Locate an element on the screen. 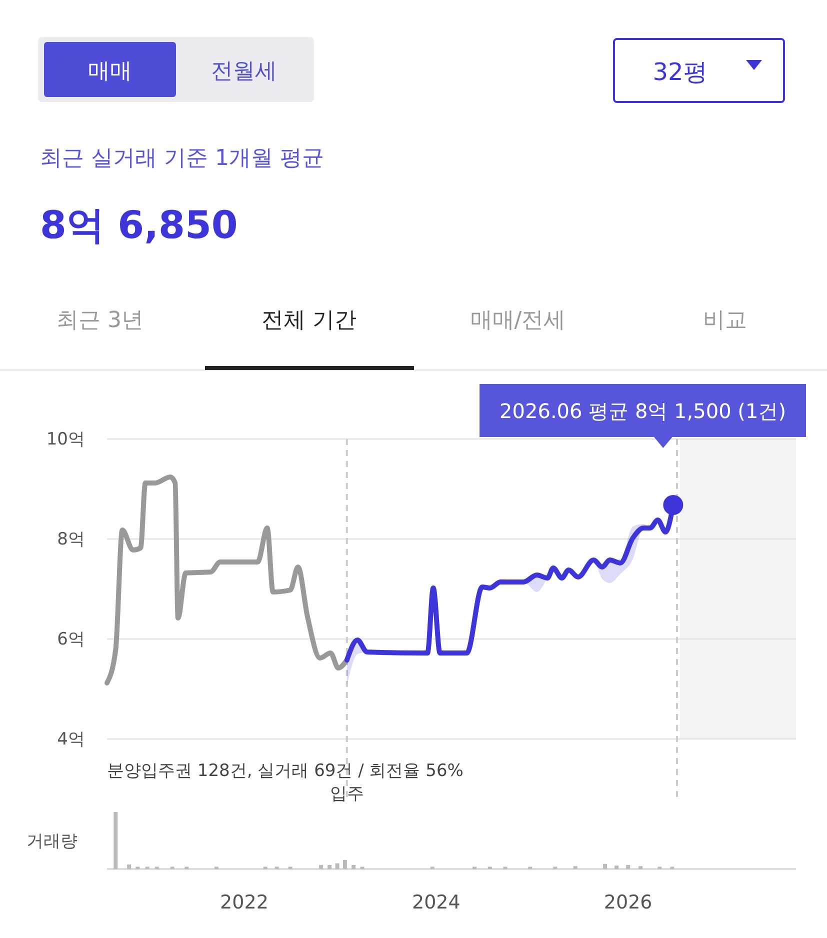 Image resolution: width=827 pixels, height=938 pixels. text: 매매/전세 is located at coordinates (518, 320).